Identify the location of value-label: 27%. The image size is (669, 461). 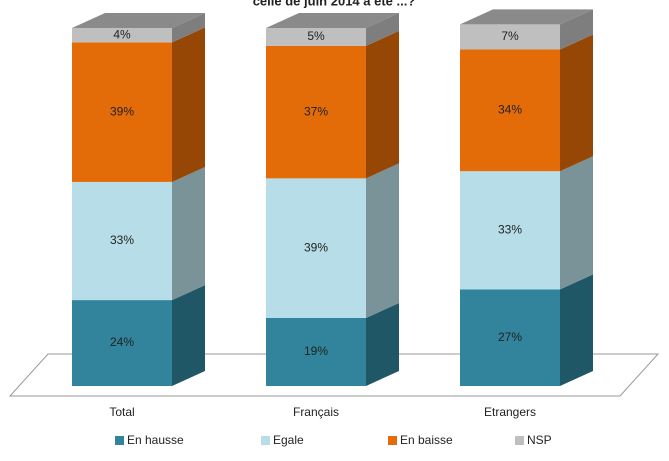
(510, 337).